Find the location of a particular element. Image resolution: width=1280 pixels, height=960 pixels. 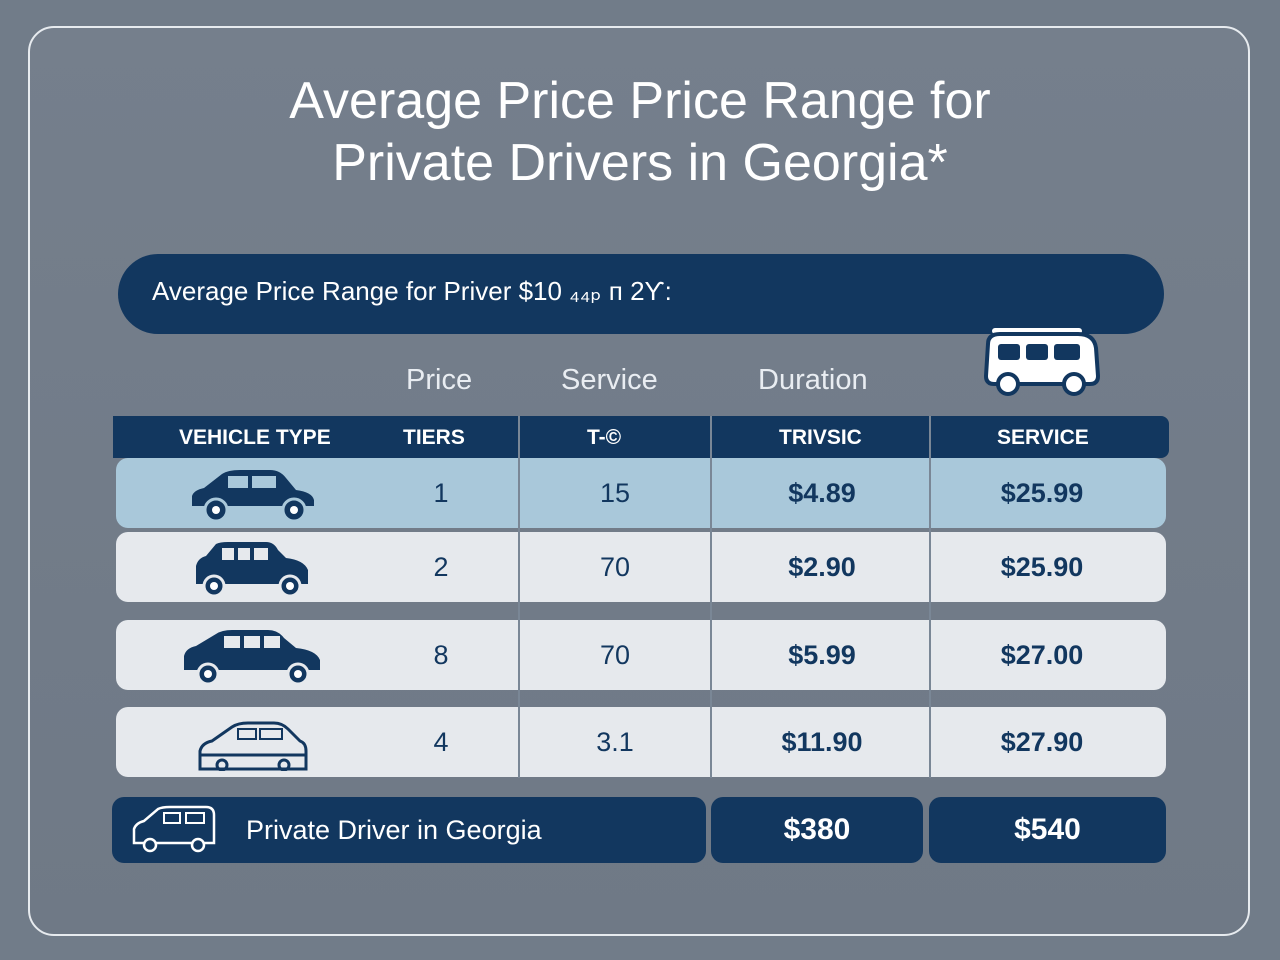

footer-value-2: $540 is located at coordinates (1047, 829).